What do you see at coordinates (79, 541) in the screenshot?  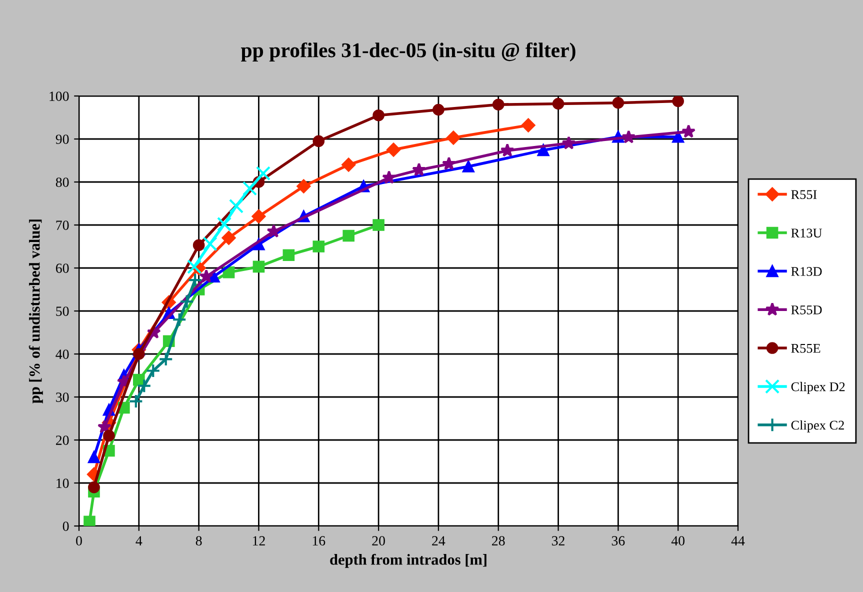 I see `x-tick-label: 0` at bounding box center [79, 541].